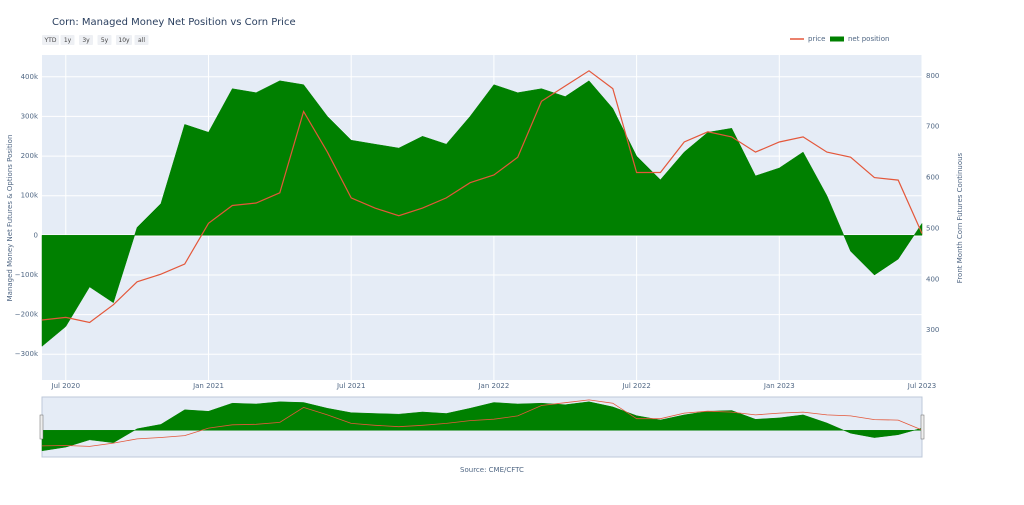 The width and height of the screenshot is (1024, 505). Describe the element at coordinates (922, 386) in the screenshot. I see `x-tick-label: Jul 2023` at that location.